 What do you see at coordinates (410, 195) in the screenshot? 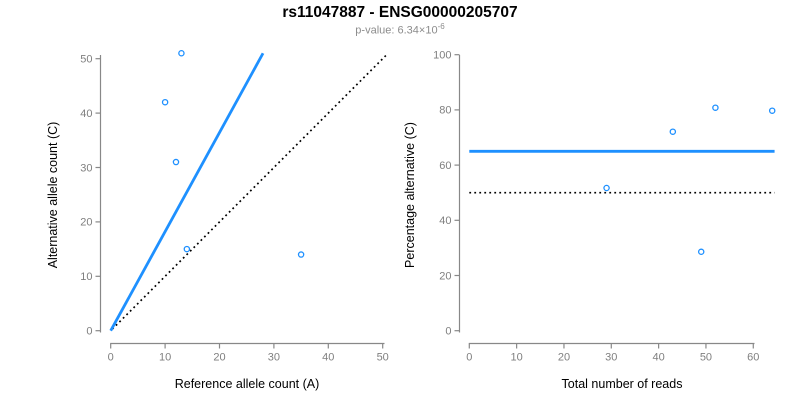
I see `y-axis-title: Percentage alternative (C)` at bounding box center [410, 195].